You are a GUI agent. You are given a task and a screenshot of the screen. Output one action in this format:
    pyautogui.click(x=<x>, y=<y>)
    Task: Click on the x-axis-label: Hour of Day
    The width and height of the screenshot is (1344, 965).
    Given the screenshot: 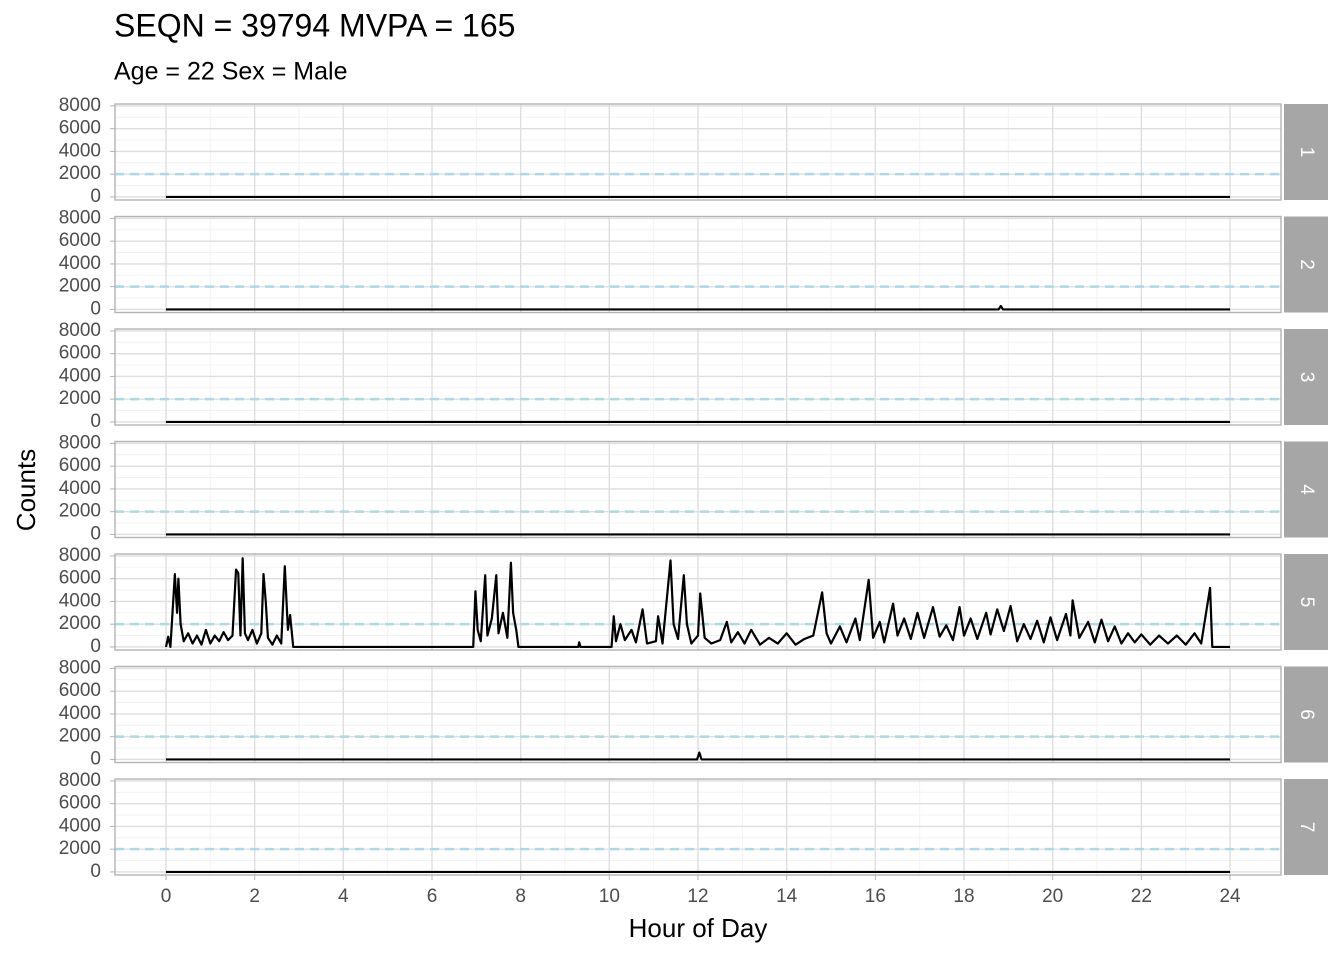 What is the action you would take?
    pyautogui.click(x=698, y=928)
    